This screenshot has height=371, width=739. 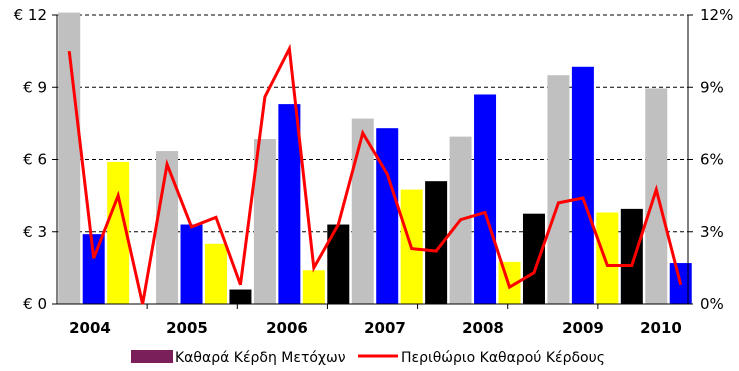 I want to click on right-tick-label: 12%, so click(x=716, y=15).